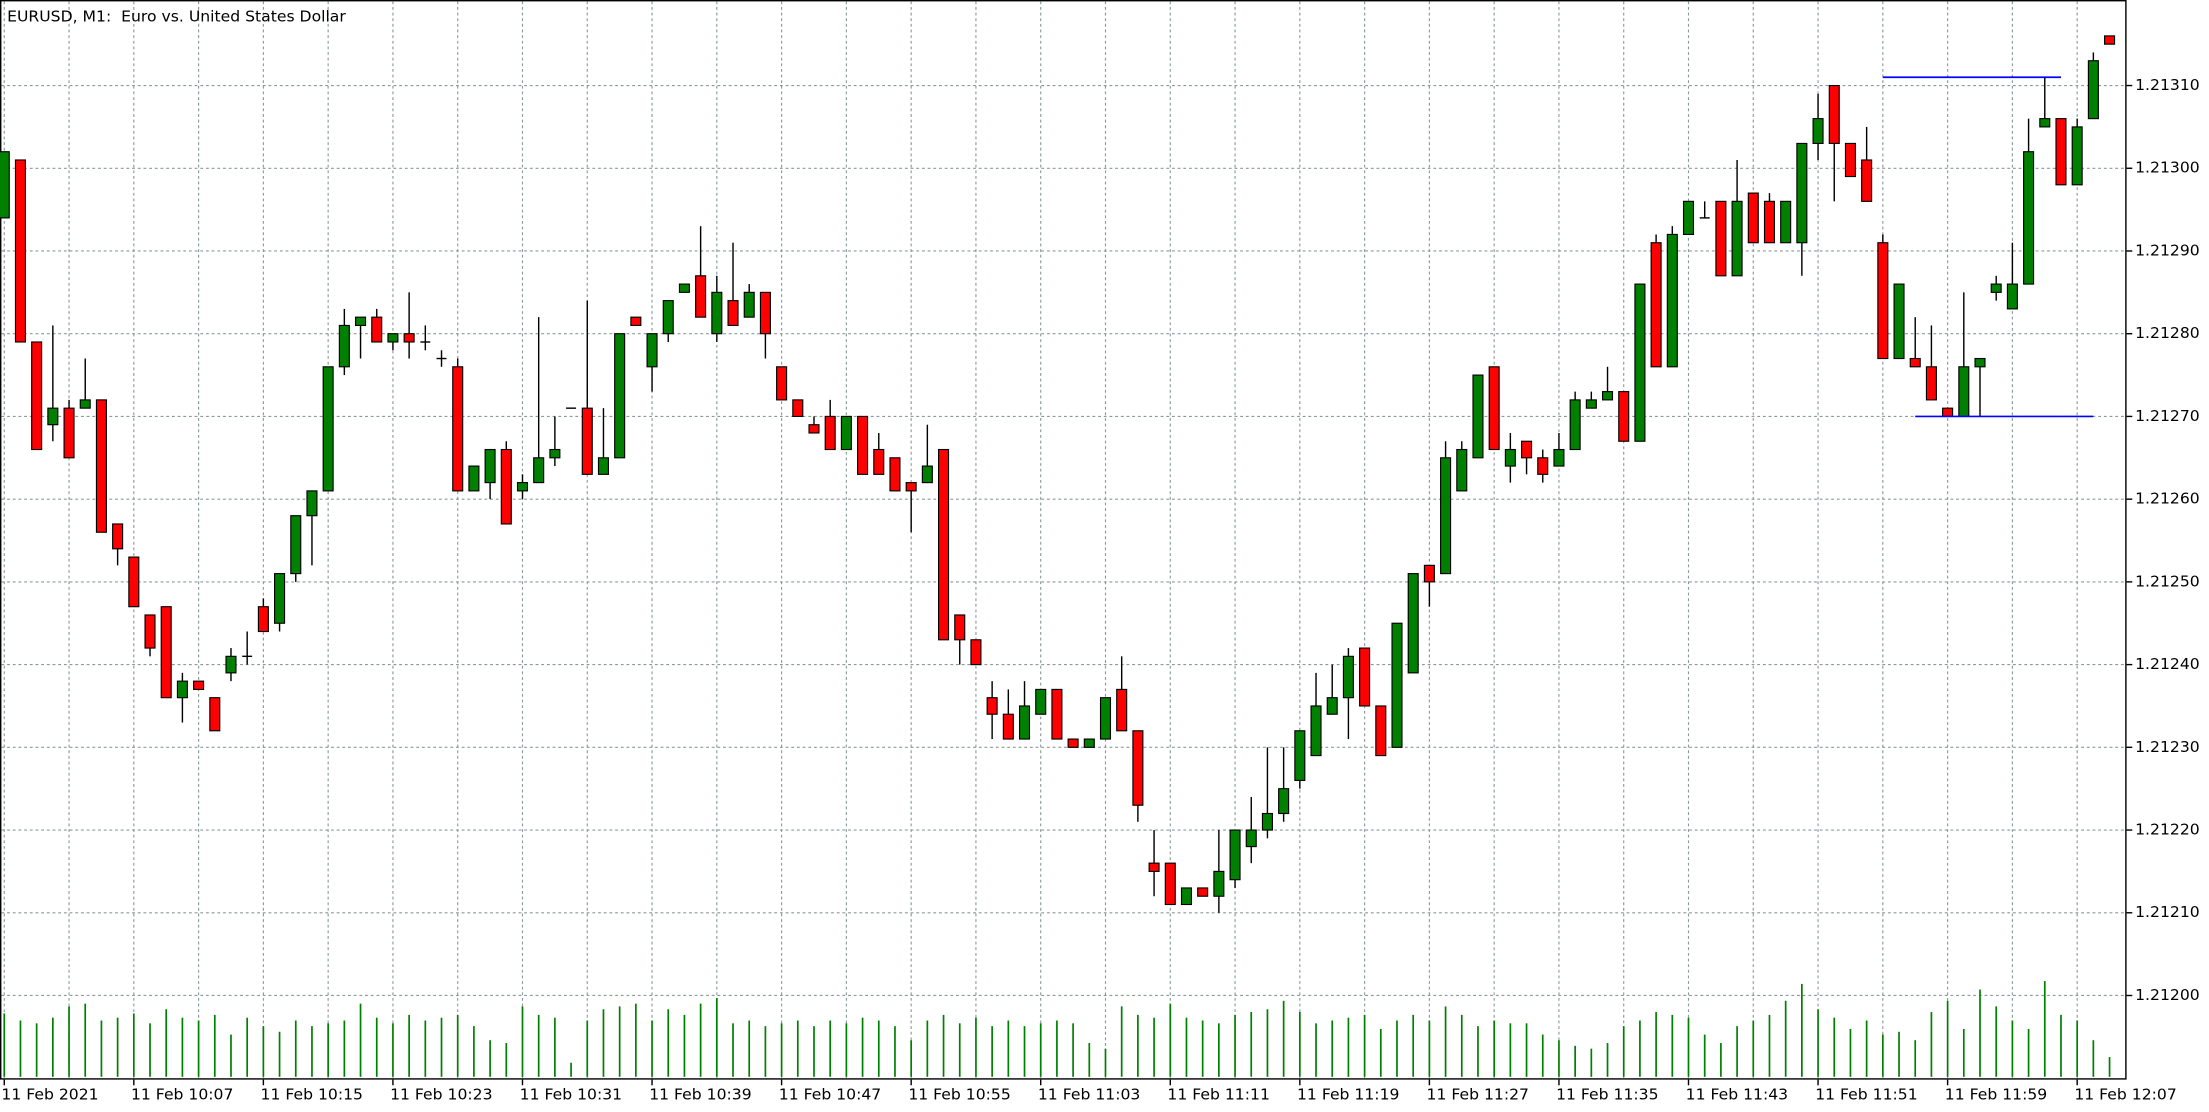 Image resolution: width=2209 pixels, height=1112 pixels. Describe the element at coordinates (830, 1095) in the screenshot. I see `x-tick-label: 11 Feb 10:47` at that location.